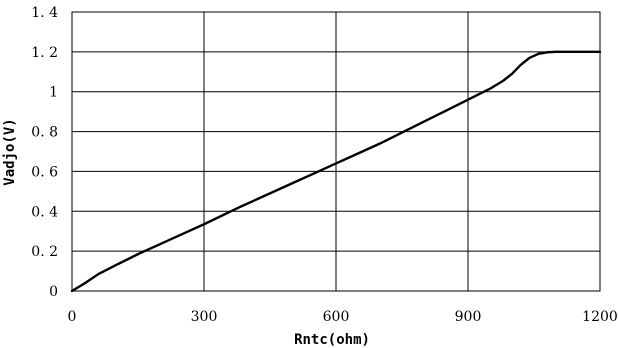 Image resolution: width=618 pixels, height=348 pixels. Describe the element at coordinates (44, 212) in the screenshot. I see `y-tick-label: 0. 4` at that location.